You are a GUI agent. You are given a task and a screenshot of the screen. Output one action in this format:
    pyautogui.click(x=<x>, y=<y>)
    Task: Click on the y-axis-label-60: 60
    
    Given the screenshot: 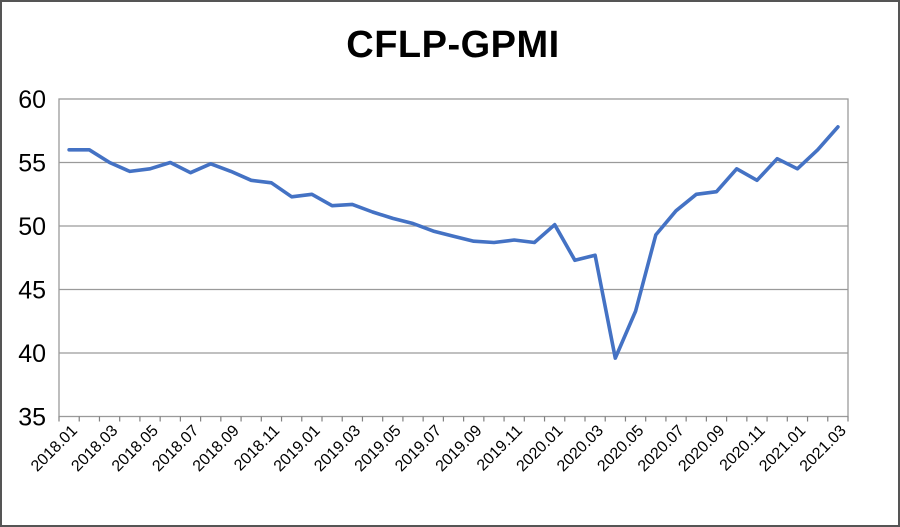 What is the action you would take?
    pyautogui.click(x=32, y=100)
    